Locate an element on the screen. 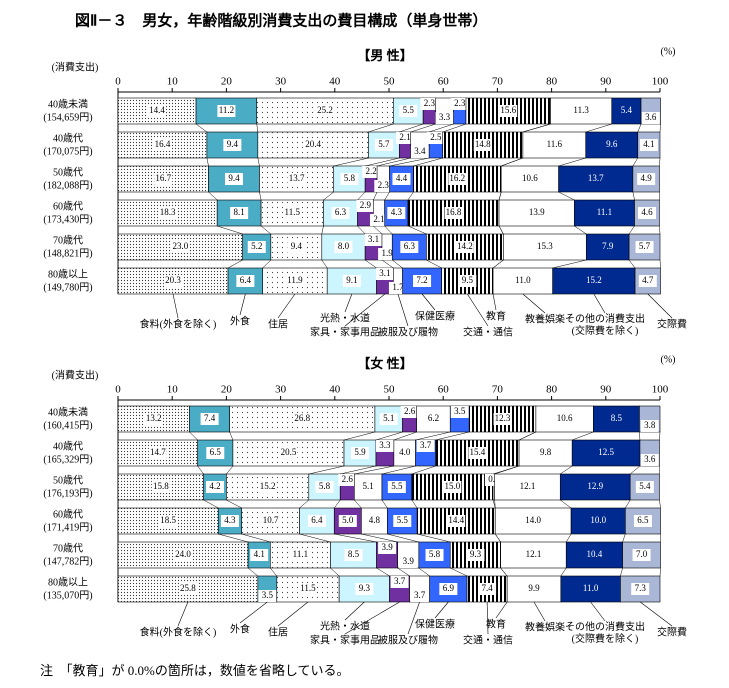 The image size is (729, 688). legend-label: 教育 is located at coordinates (496, 315).